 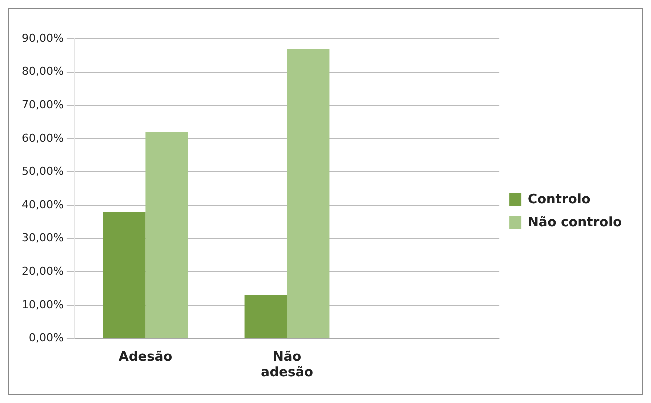 What do you see at coordinates (43, 38) in the screenshot?
I see `y-tick-label: 90,00%` at bounding box center [43, 38].